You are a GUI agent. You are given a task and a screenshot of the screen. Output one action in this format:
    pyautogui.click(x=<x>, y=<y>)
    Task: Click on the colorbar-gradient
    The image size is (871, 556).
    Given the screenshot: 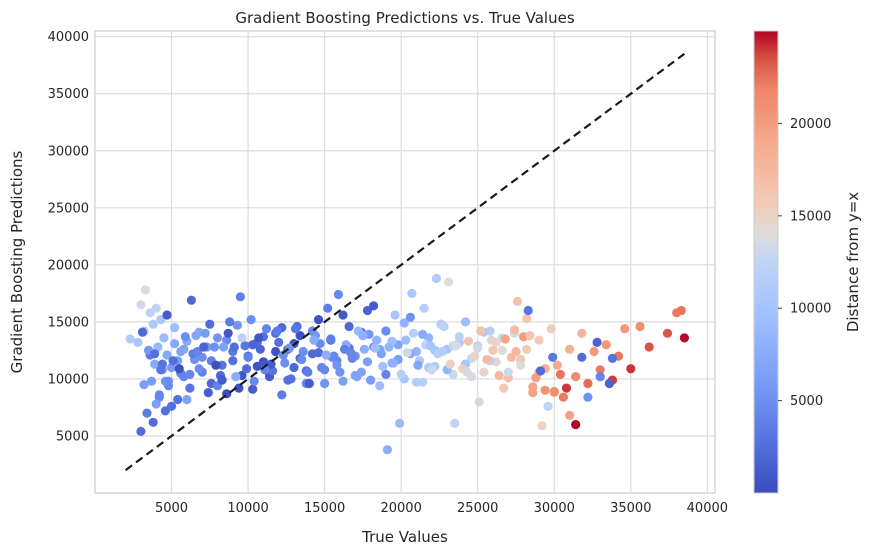 What is the action you would take?
    pyautogui.click(x=766, y=262)
    